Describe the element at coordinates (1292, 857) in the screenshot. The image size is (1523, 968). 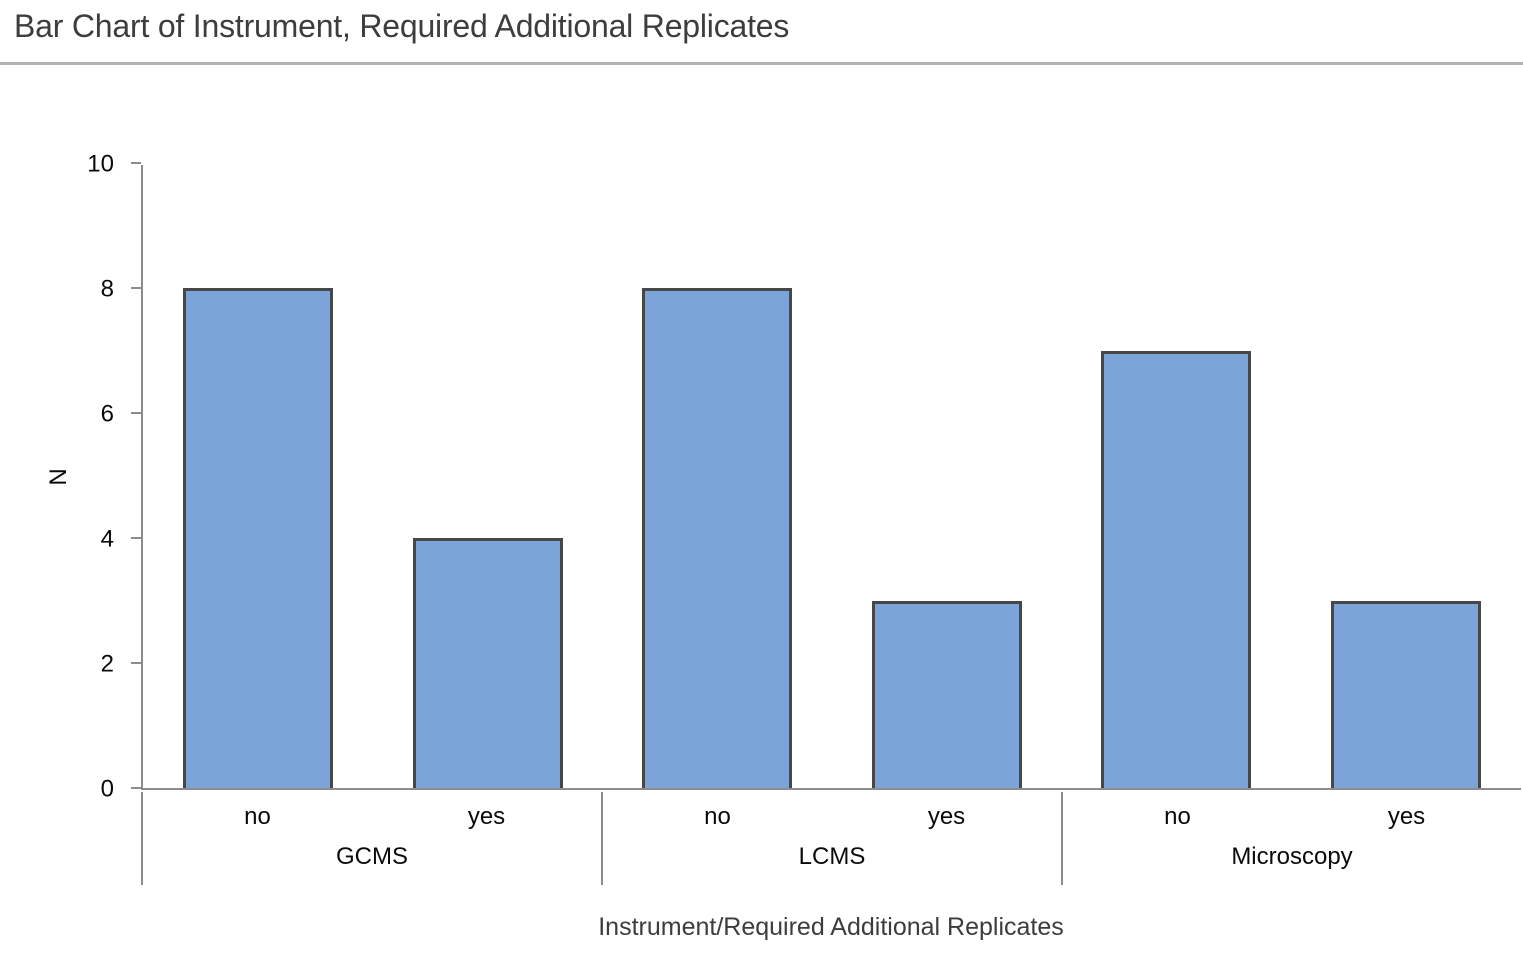
I see `group-label-microscopy: Microscopy` at that location.